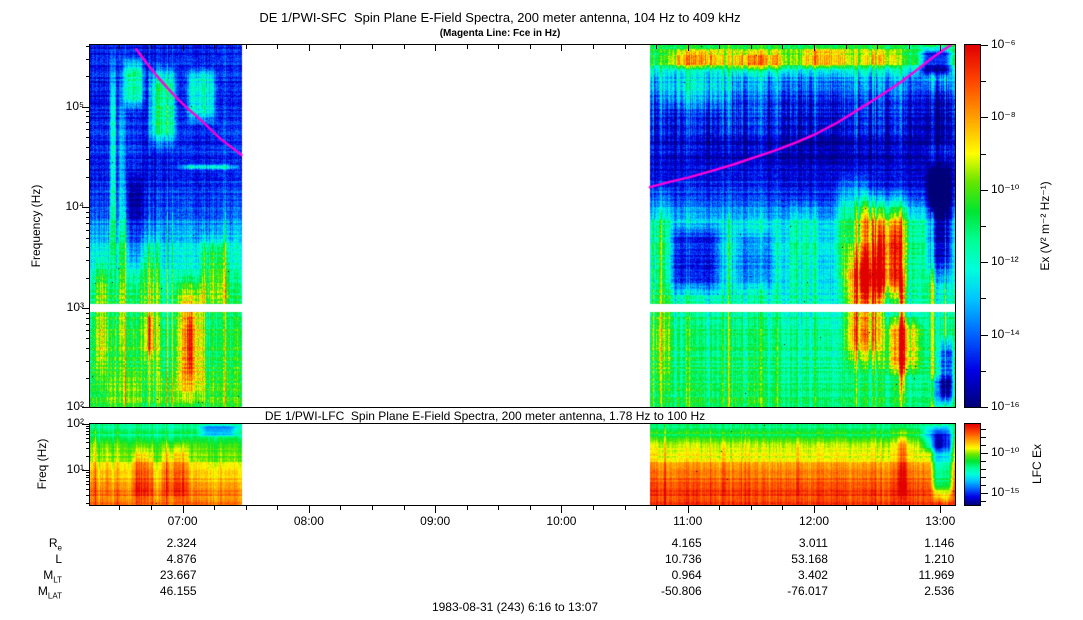 The height and width of the screenshot is (620, 1083). Describe the element at coordinates (1005, 188) in the screenshot. I see `sfc-cbar-tick-label: 10⁻¹⁰` at that location.